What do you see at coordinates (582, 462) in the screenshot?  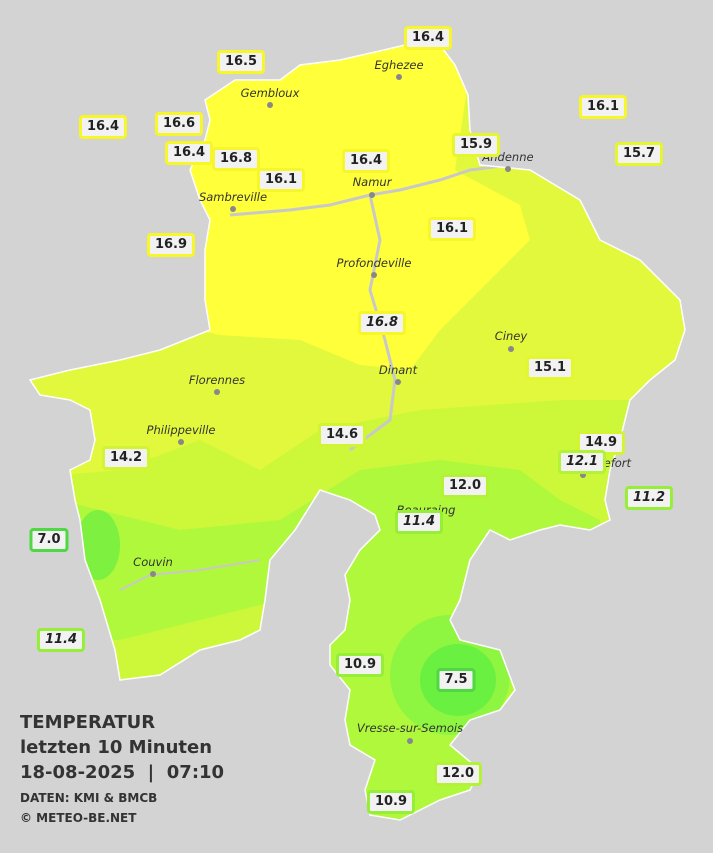 I see `temperature-label: 12.1` at bounding box center [582, 462].